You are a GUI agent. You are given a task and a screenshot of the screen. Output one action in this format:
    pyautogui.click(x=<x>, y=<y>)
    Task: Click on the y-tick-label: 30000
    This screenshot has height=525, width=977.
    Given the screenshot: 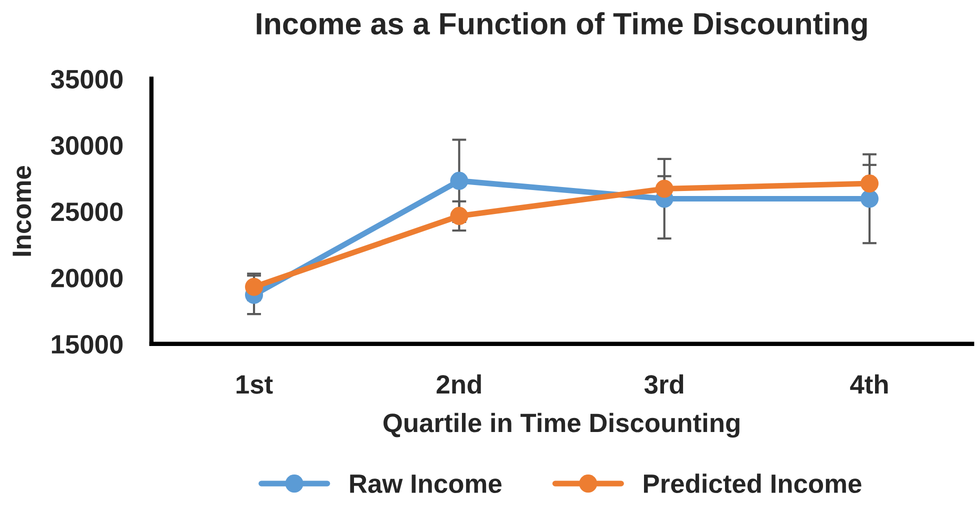 What is the action you would take?
    pyautogui.click(x=86, y=145)
    